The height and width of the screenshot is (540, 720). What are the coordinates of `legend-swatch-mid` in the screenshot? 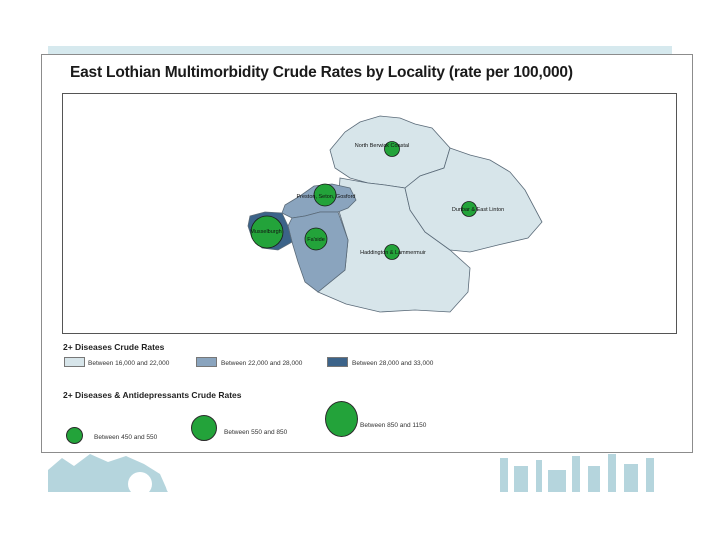 It's located at (206, 362).